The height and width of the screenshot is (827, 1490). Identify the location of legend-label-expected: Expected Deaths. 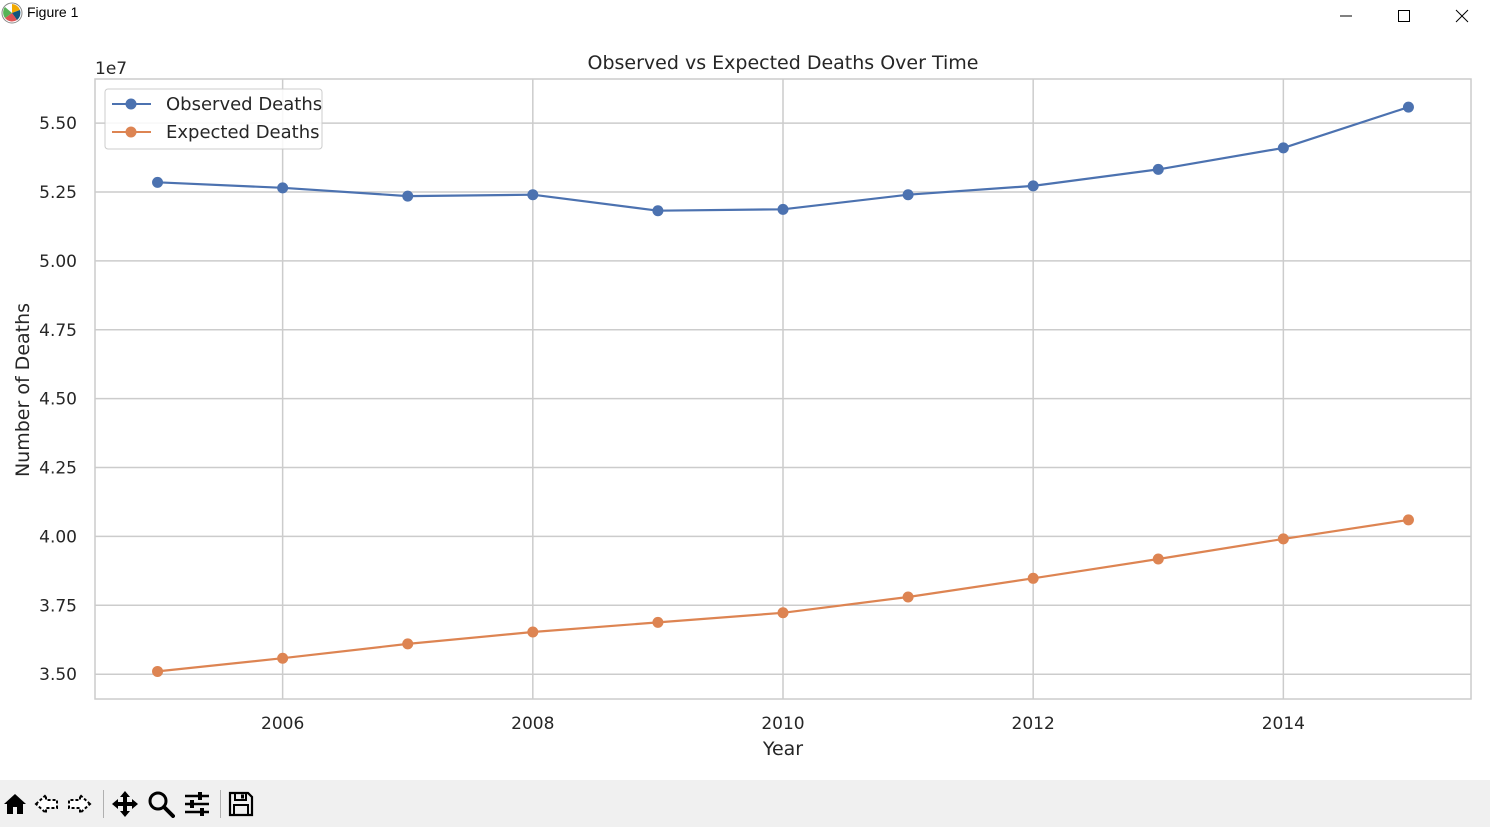
(243, 132).